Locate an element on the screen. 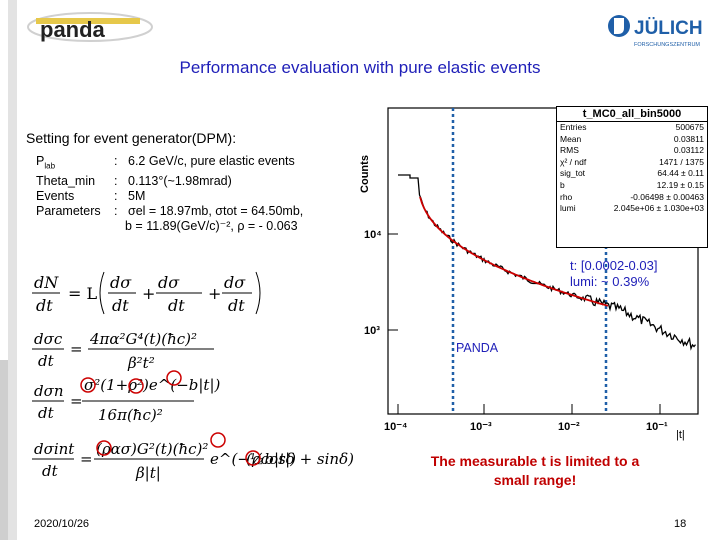  stats-value: -0.06498 ± 0.00463 is located at coordinates (667, 196).